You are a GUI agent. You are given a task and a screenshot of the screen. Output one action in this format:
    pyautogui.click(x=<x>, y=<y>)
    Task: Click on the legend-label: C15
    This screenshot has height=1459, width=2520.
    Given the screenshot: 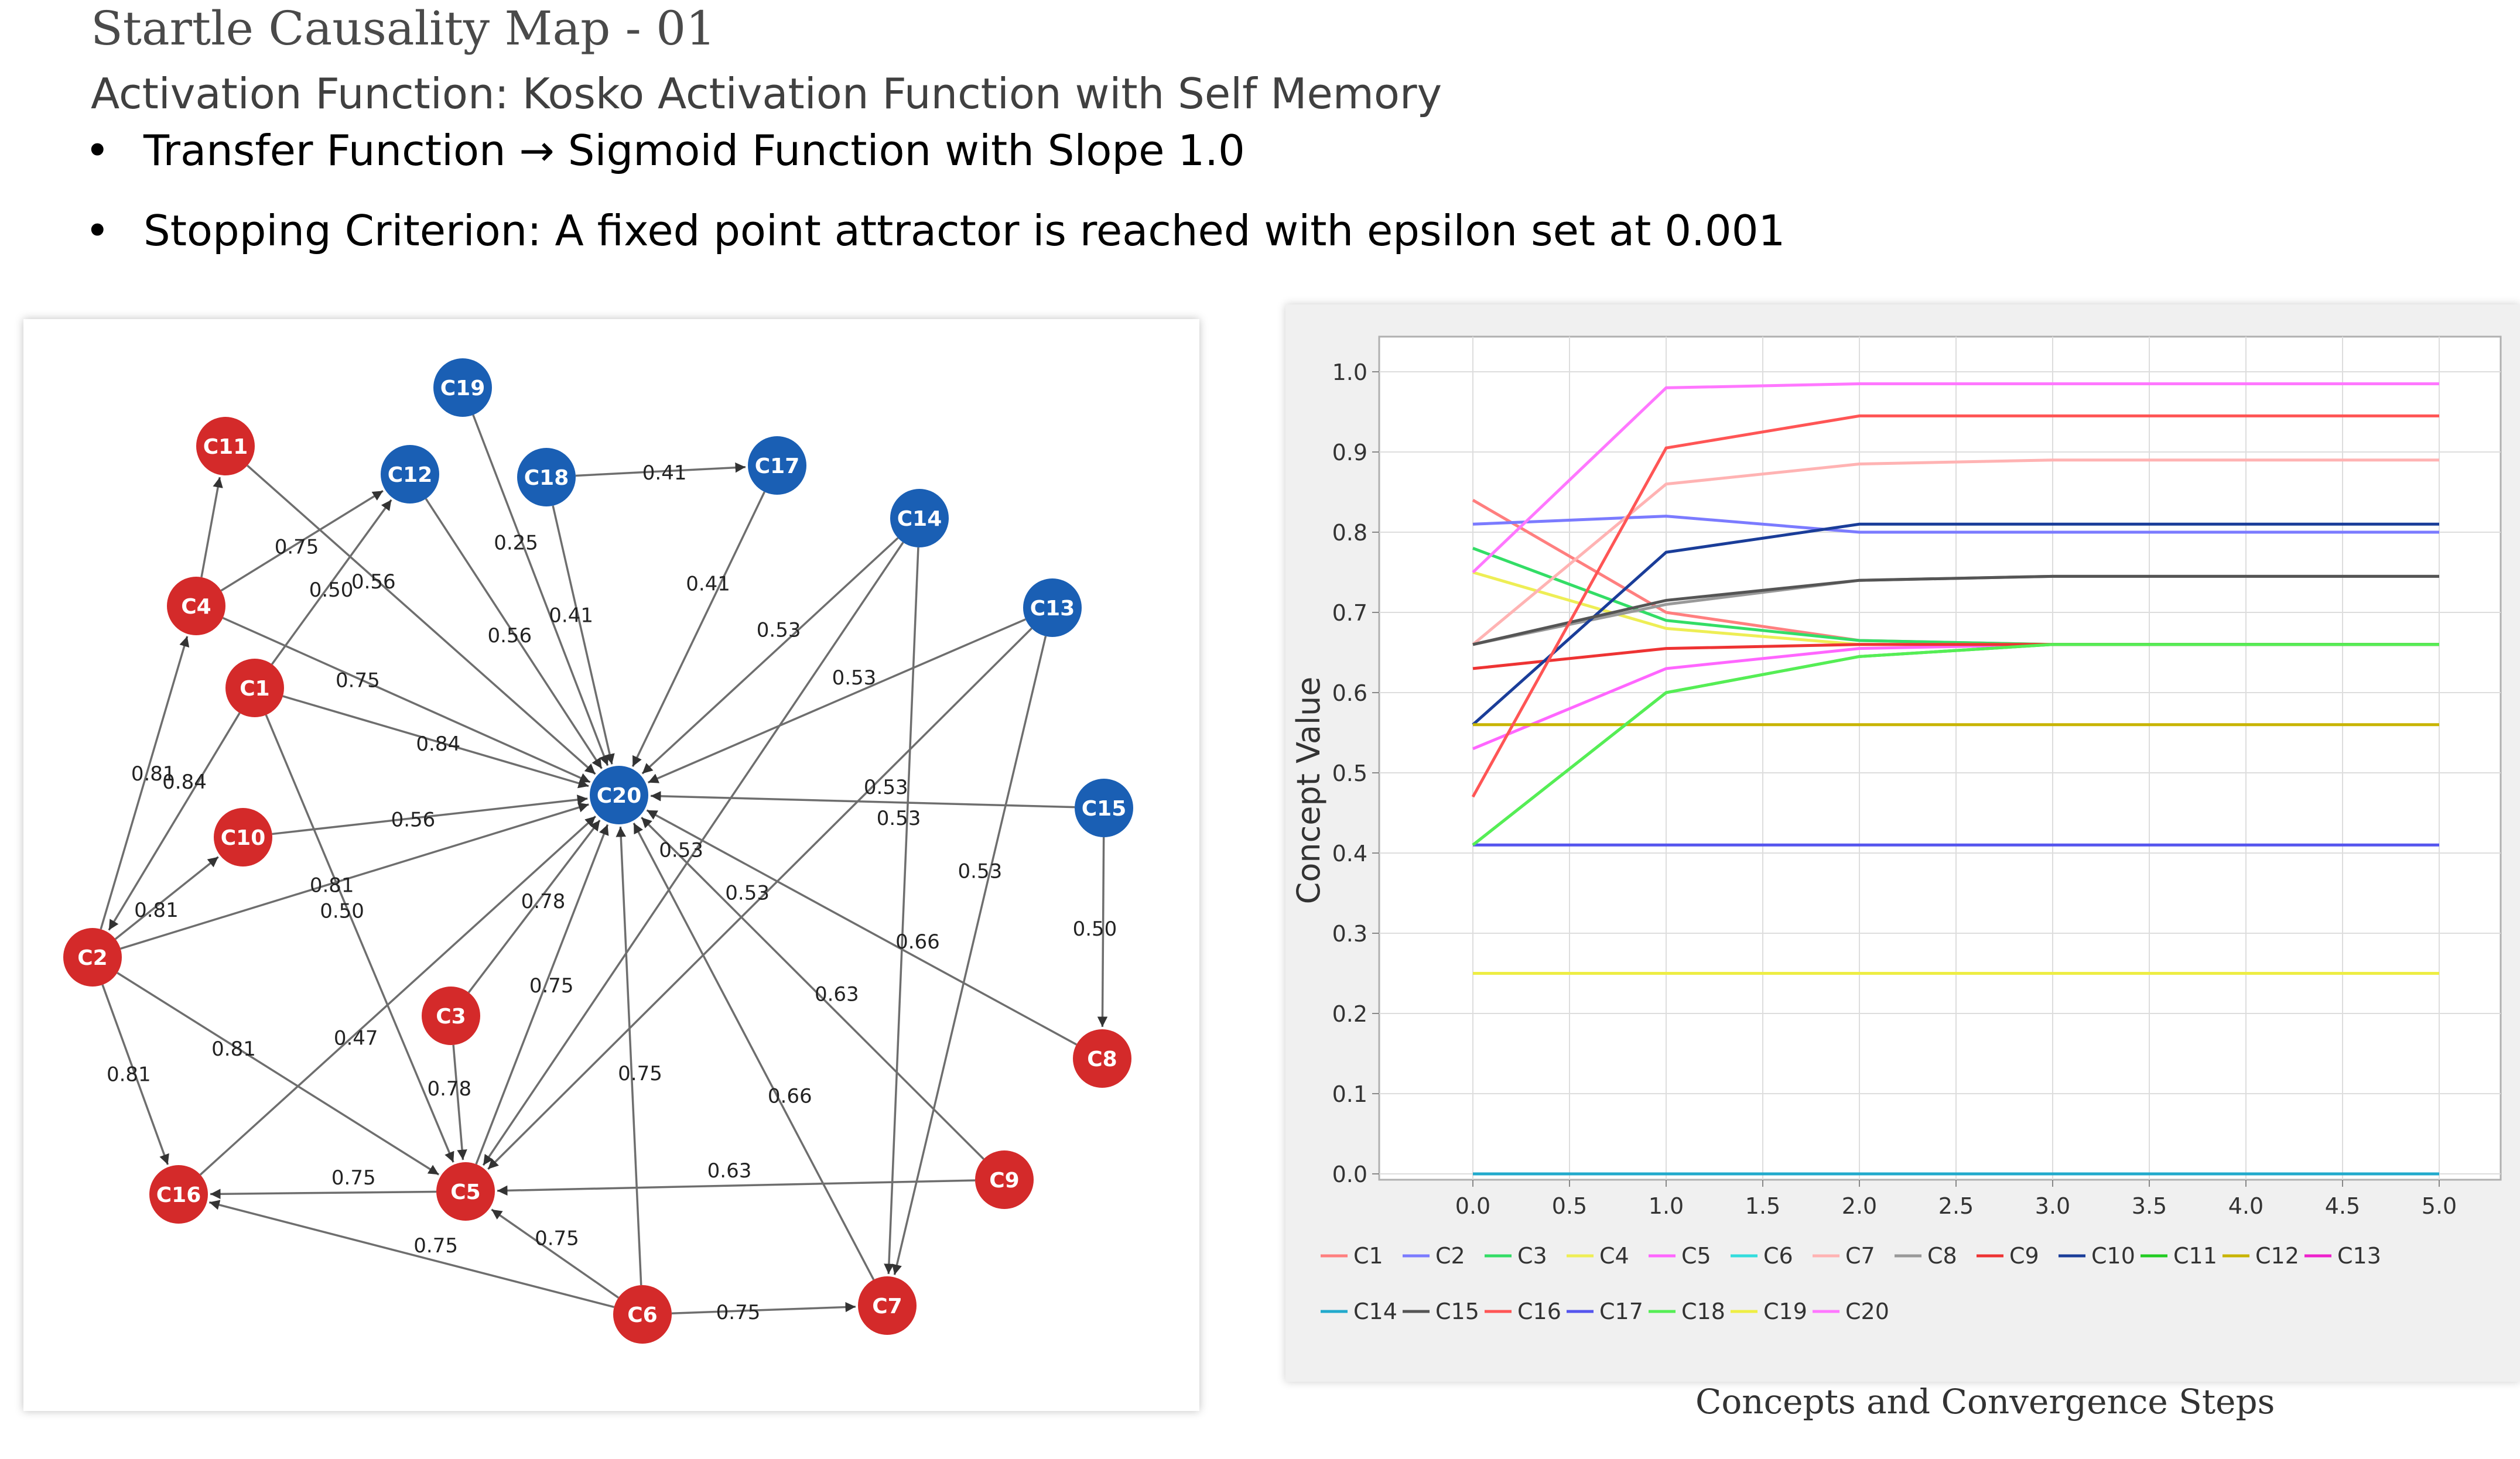 What is the action you would take?
    pyautogui.click(x=1457, y=1311)
    